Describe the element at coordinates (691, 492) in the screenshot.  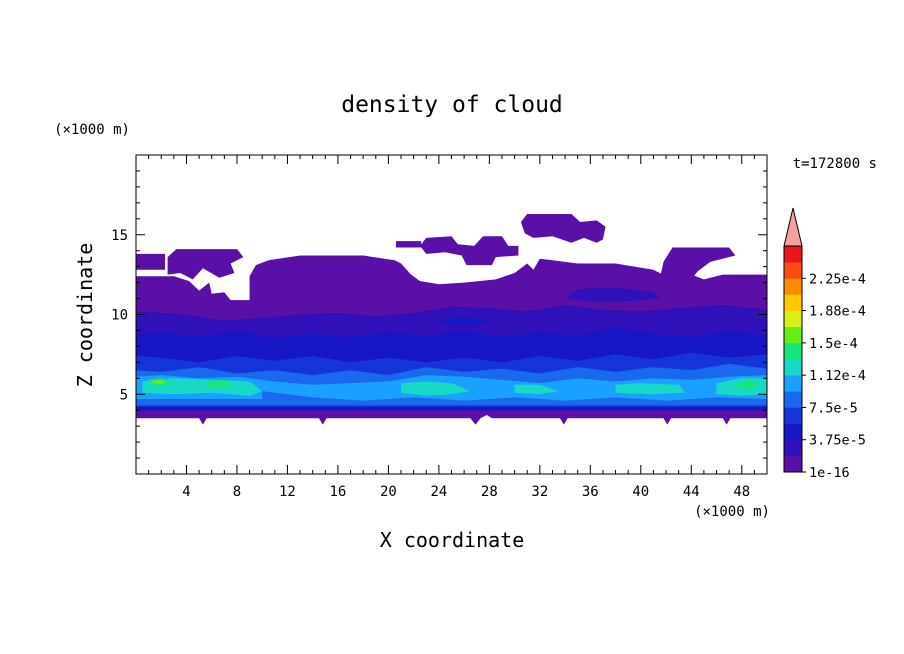
I see `x-tick-label: 44` at that location.